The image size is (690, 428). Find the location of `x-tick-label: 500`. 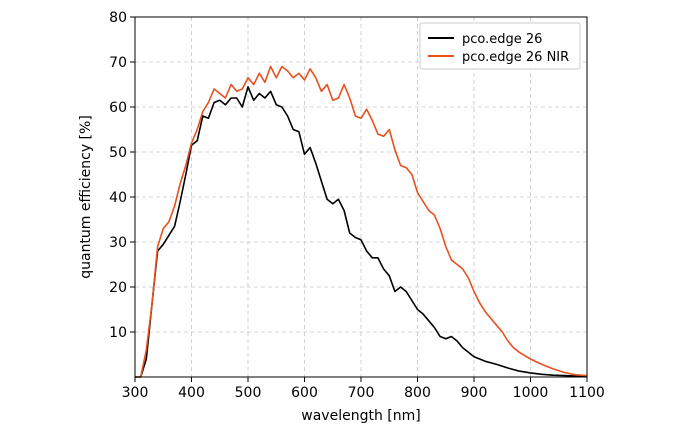

x-tick-label: 500 is located at coordinates (248, 393).